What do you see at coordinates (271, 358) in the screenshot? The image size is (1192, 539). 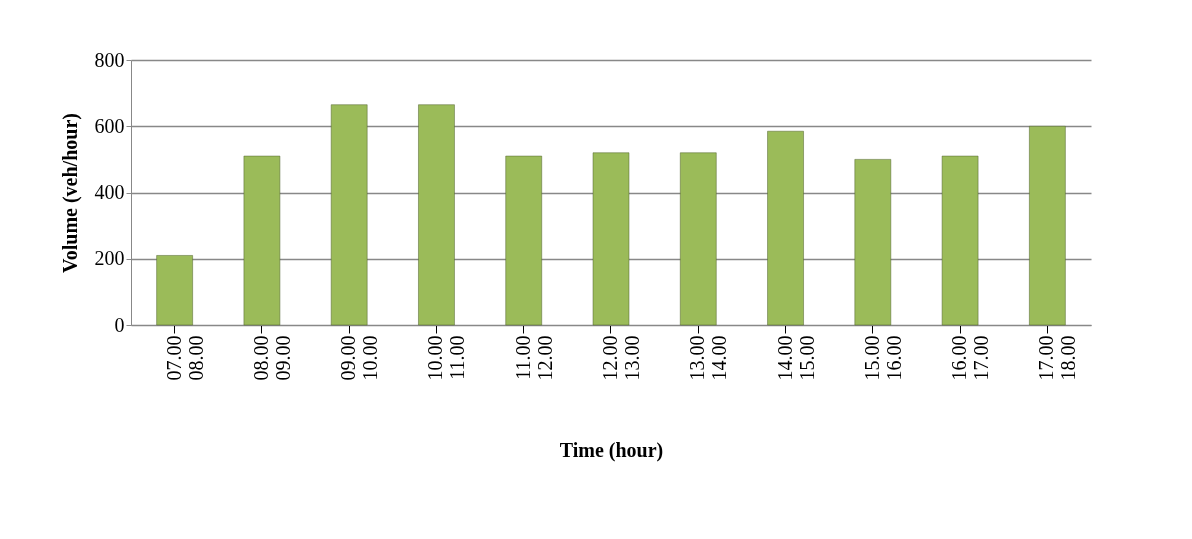 I see `x-tick-label: 08.00 09.00` at bounding box center [271, 358].